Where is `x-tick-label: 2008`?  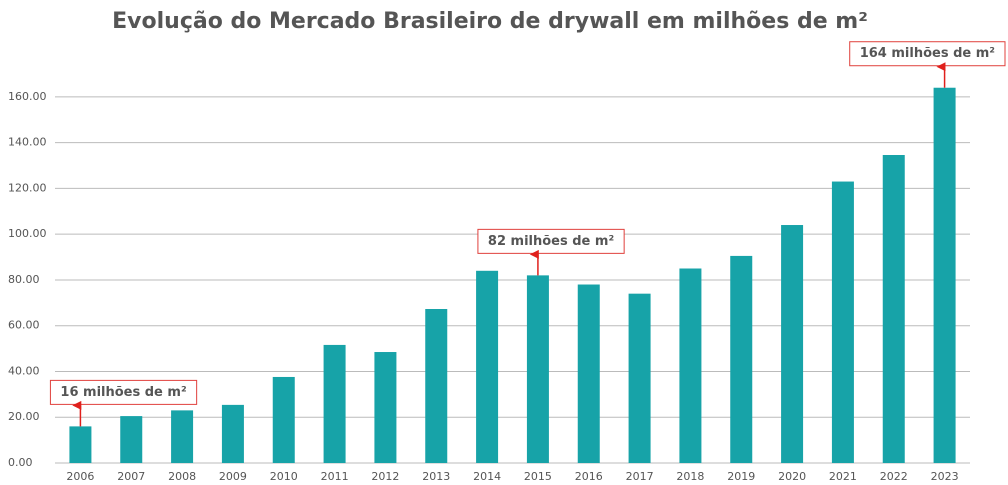
x-tick-label: 2008 is located at coordinates (182, 476).